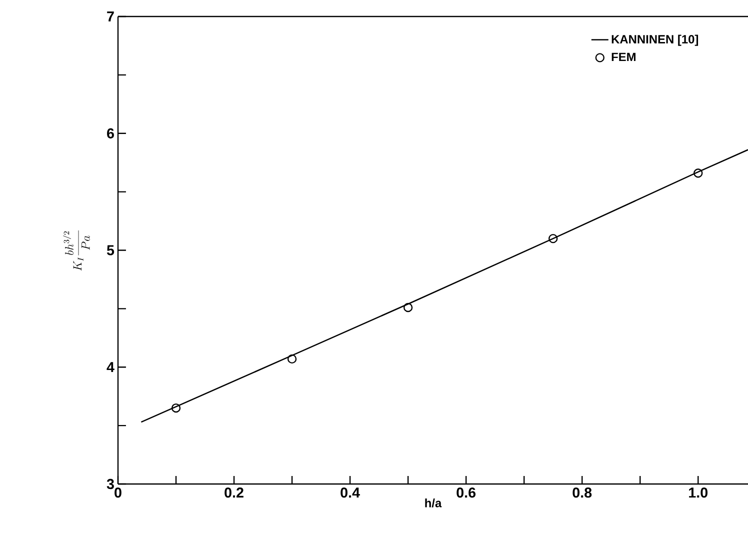 This screenshot has height=540, width=748. What do you see at coordinates (110, 367) in the screenshot?
I see `y-tick-label: 4` at bounding box center [110, 367].